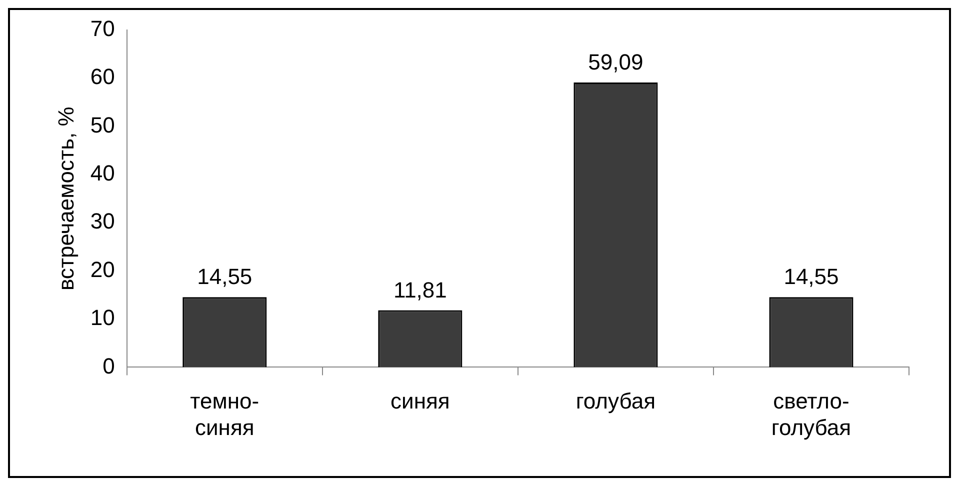 Image resolution: width=959 pixels, height=486 pixels. Describe the element at coordinates (102, 221) in the screenshot. I see `y-tick-label: 30` at that location.